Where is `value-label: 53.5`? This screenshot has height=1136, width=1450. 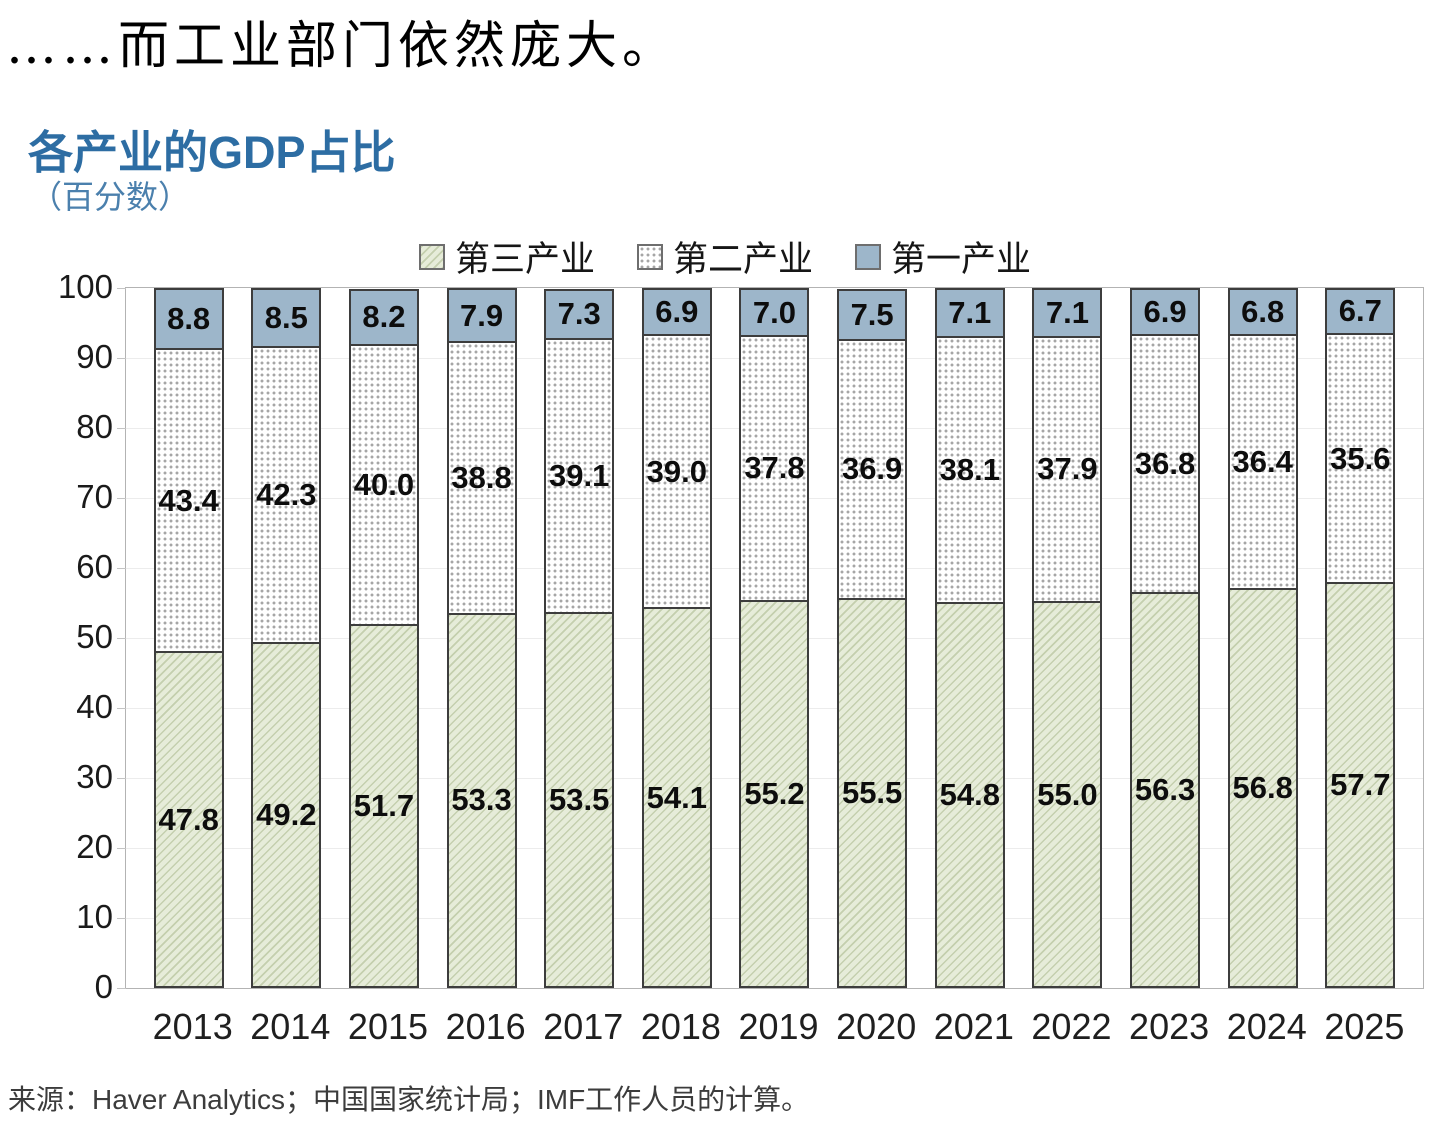
value-label: 53.5 is located at coordinates (579, 799).